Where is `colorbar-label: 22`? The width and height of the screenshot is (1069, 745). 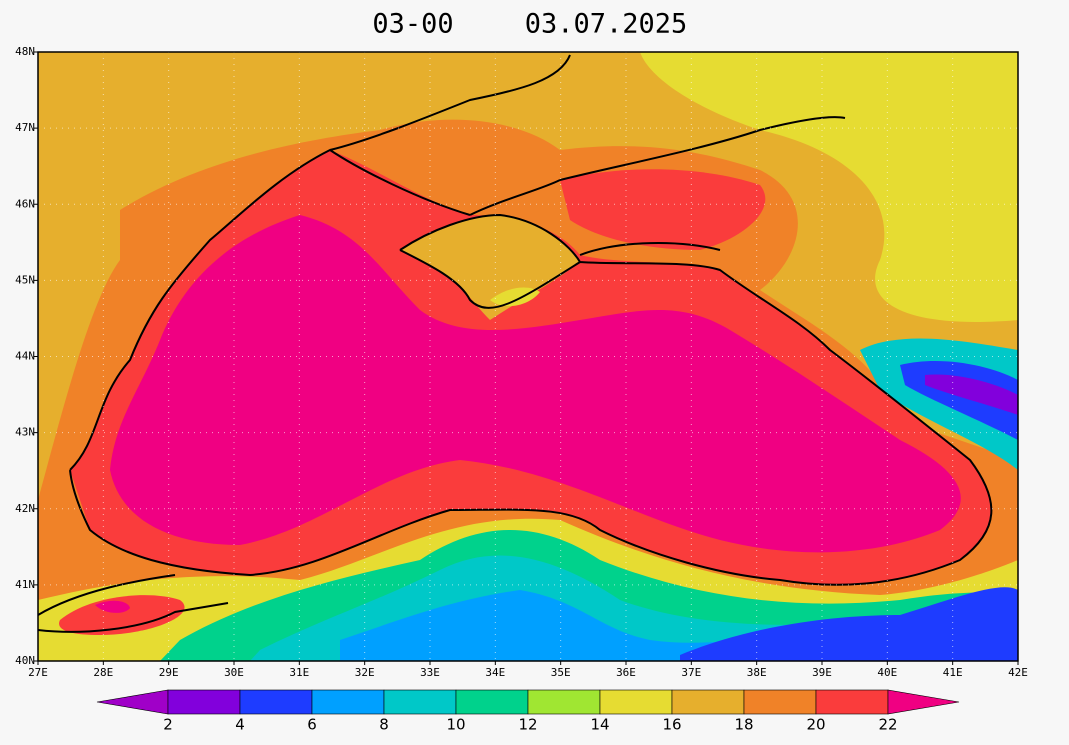 colorbar-label: 22 is located at coordinates (887, 725).